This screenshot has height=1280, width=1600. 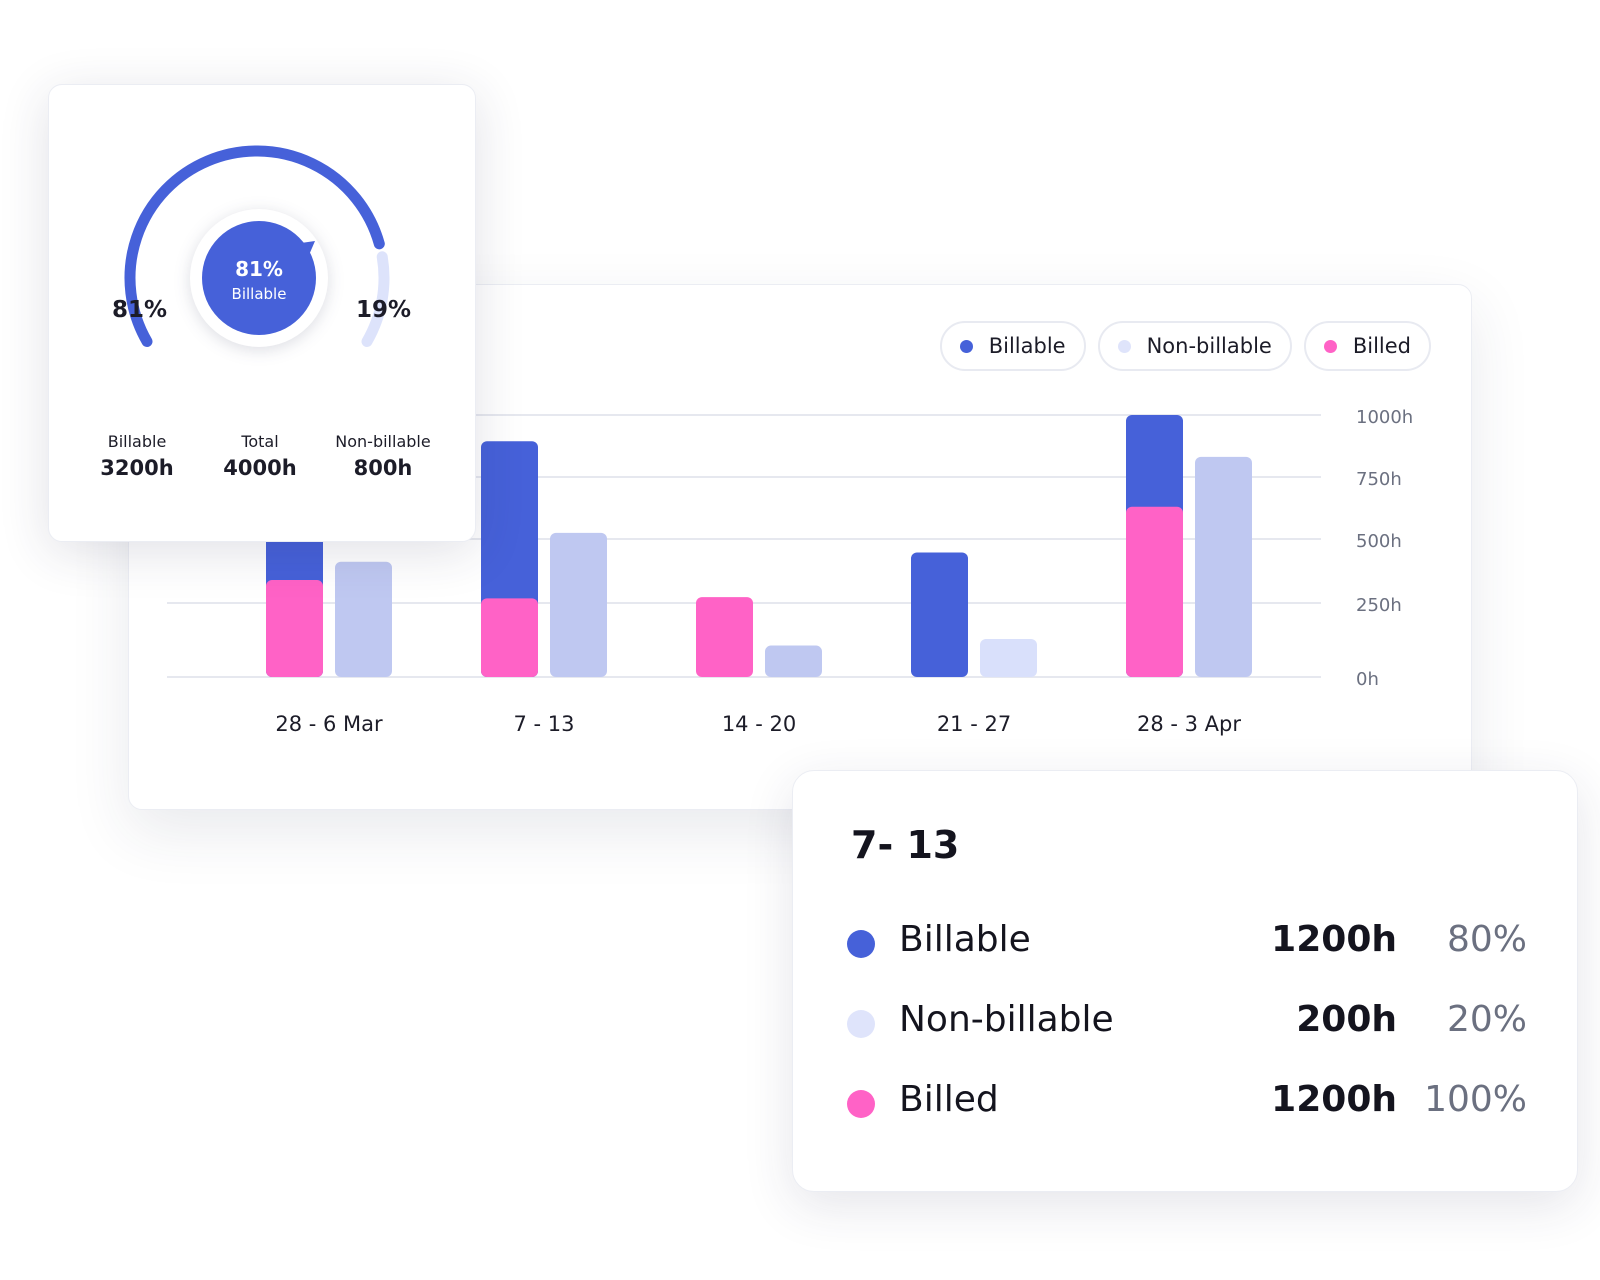 I want to click on gauge-knob, so click(x=259, y=278).